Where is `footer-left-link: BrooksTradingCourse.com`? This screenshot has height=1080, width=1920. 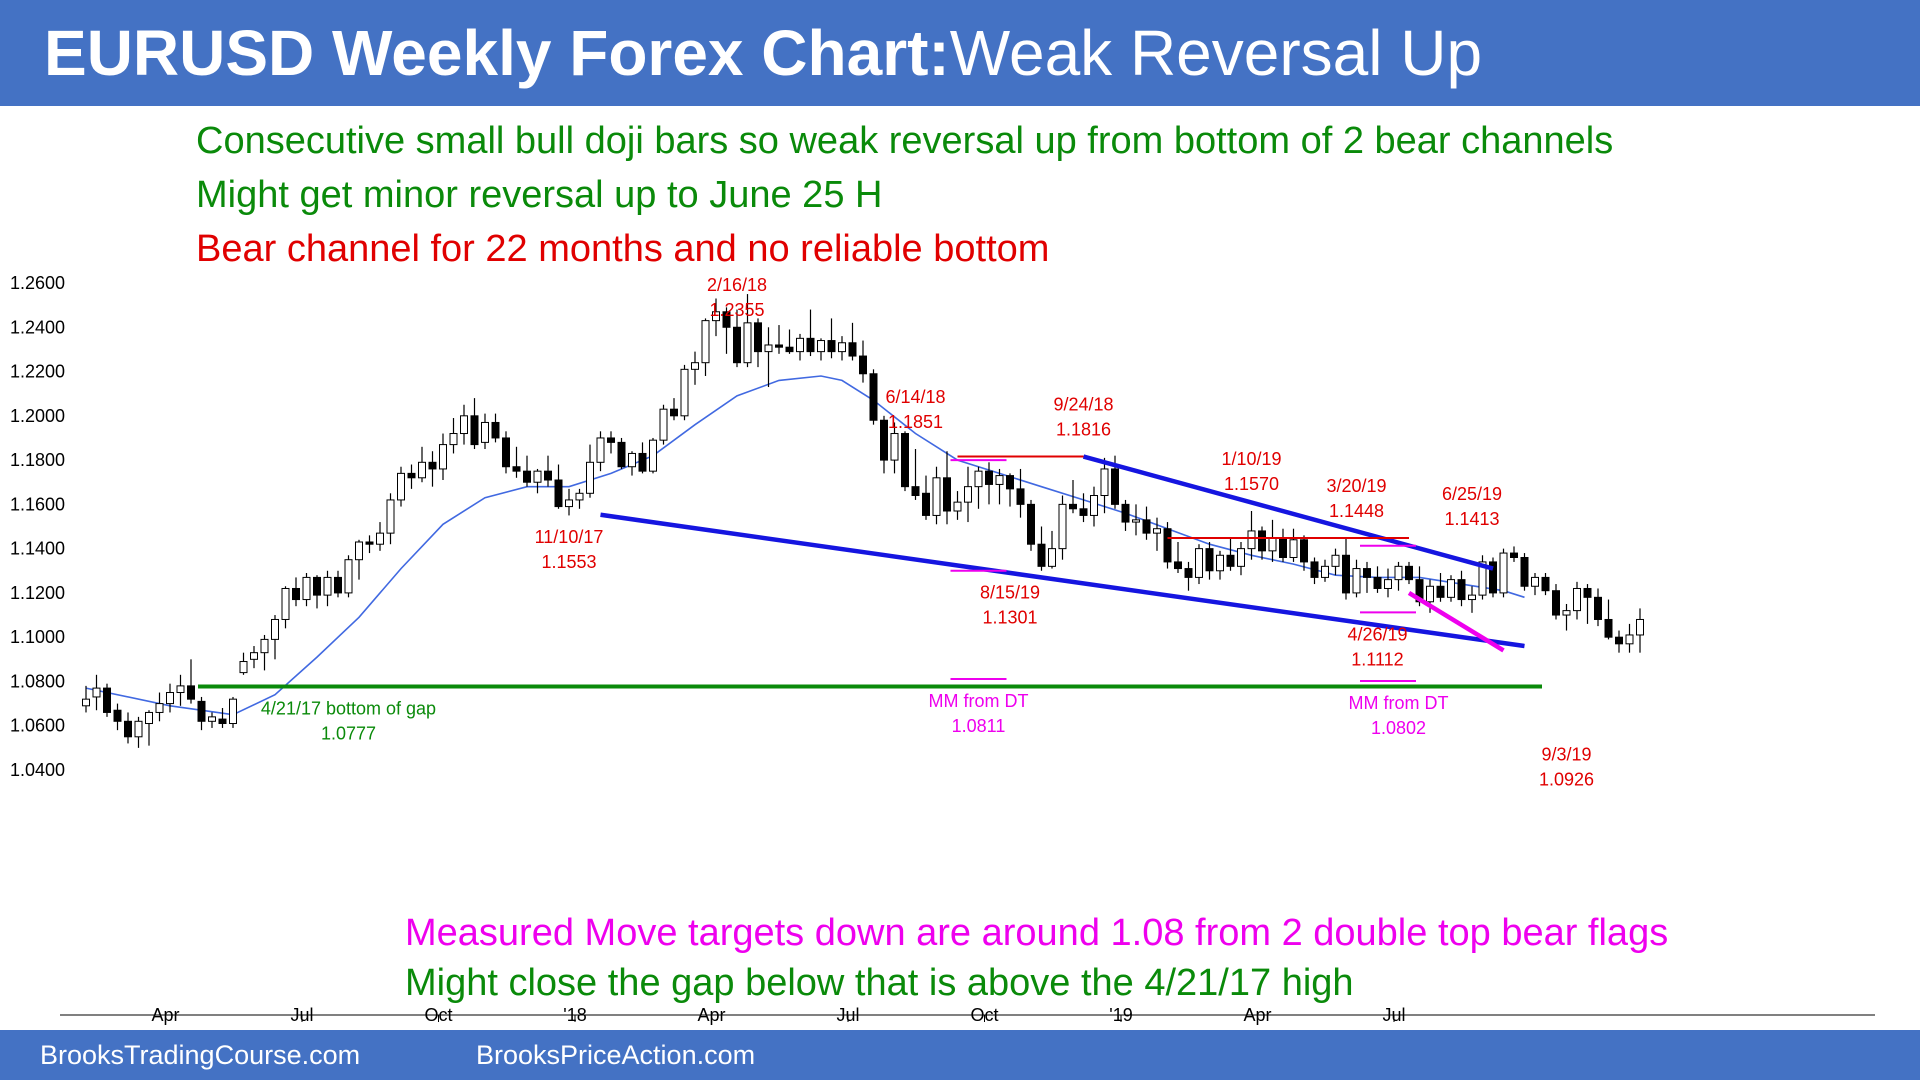 footer-left-link: BrooksTradingCourse.com is located at coordinates (200, 1055).